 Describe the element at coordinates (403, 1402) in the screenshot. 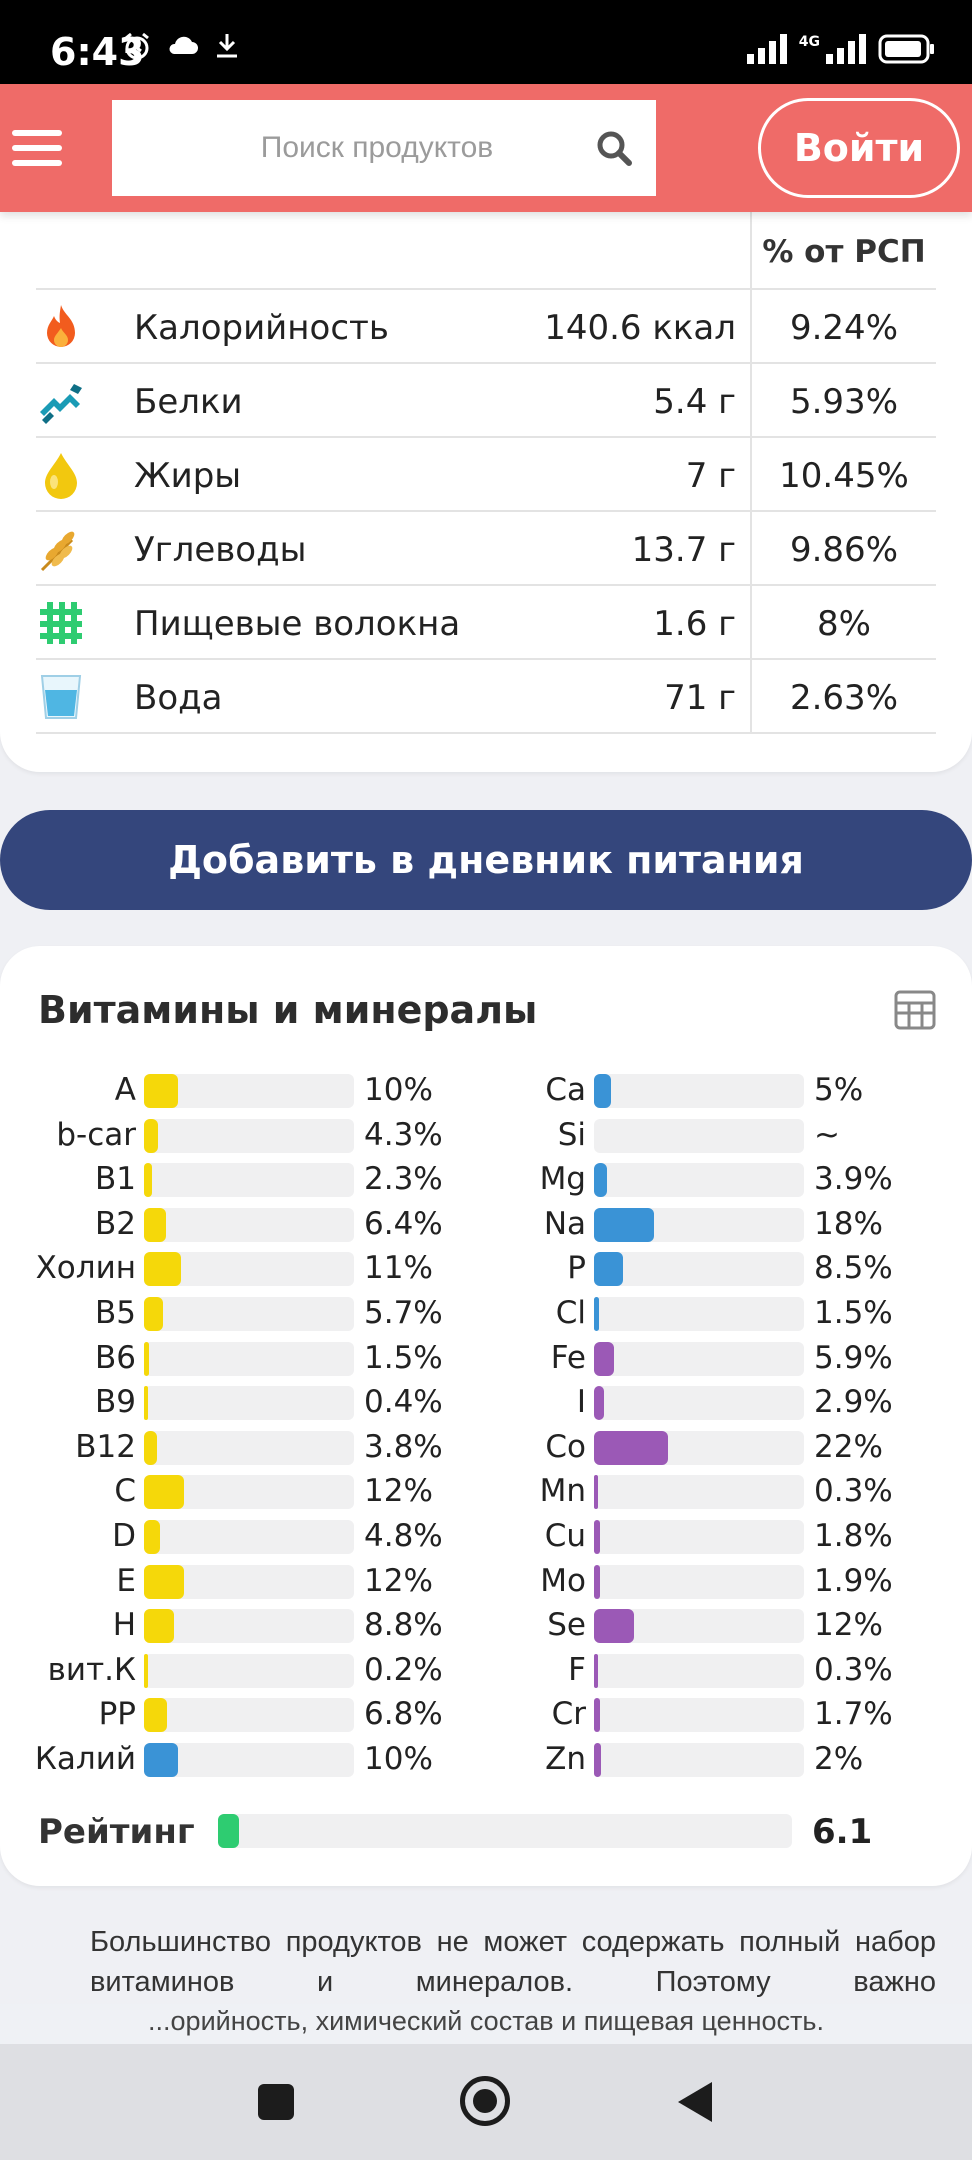

I see `nutrient-bar-value: 0.4%` at that location.